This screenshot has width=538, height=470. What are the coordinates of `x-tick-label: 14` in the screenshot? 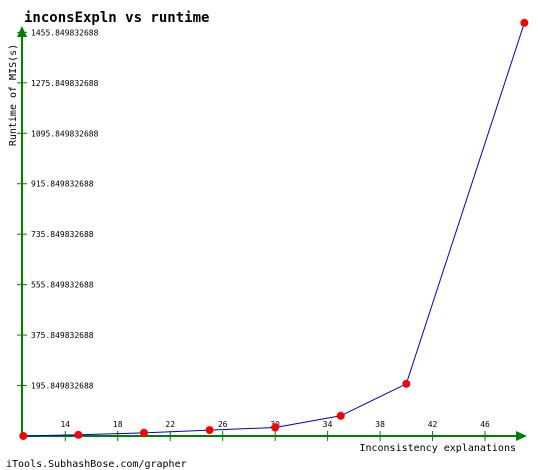 It's located at (65, 424).